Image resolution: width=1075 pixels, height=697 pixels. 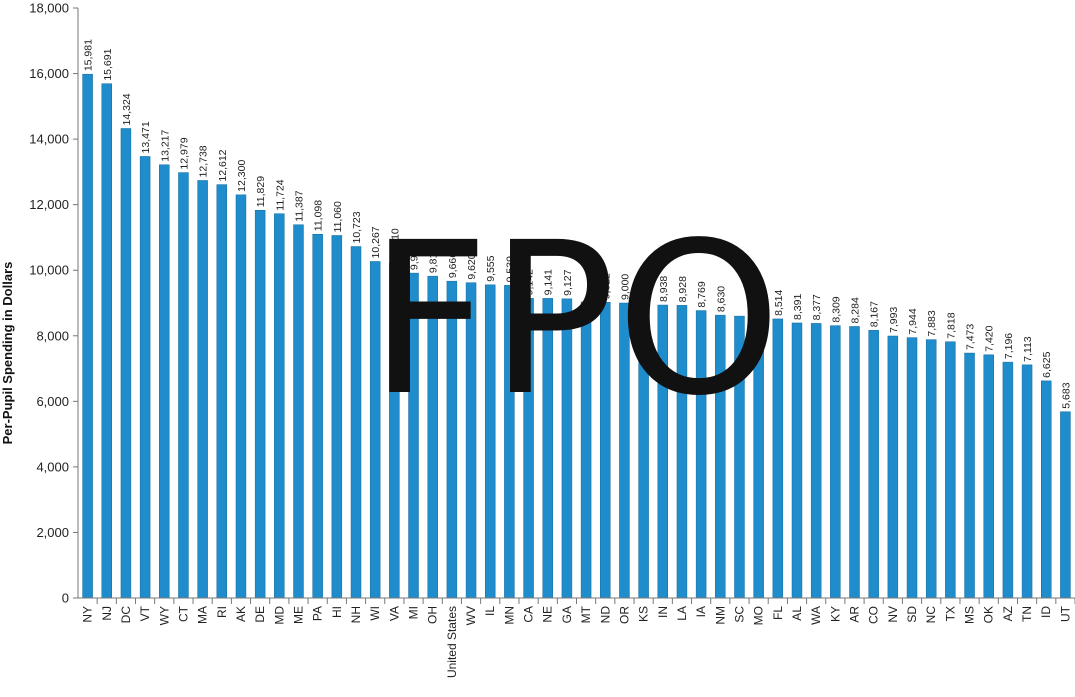 What do you see at coordinates (816, 615) in the screenshot?
I see `x-tick-label: WA` at bounding box center [816, 615].